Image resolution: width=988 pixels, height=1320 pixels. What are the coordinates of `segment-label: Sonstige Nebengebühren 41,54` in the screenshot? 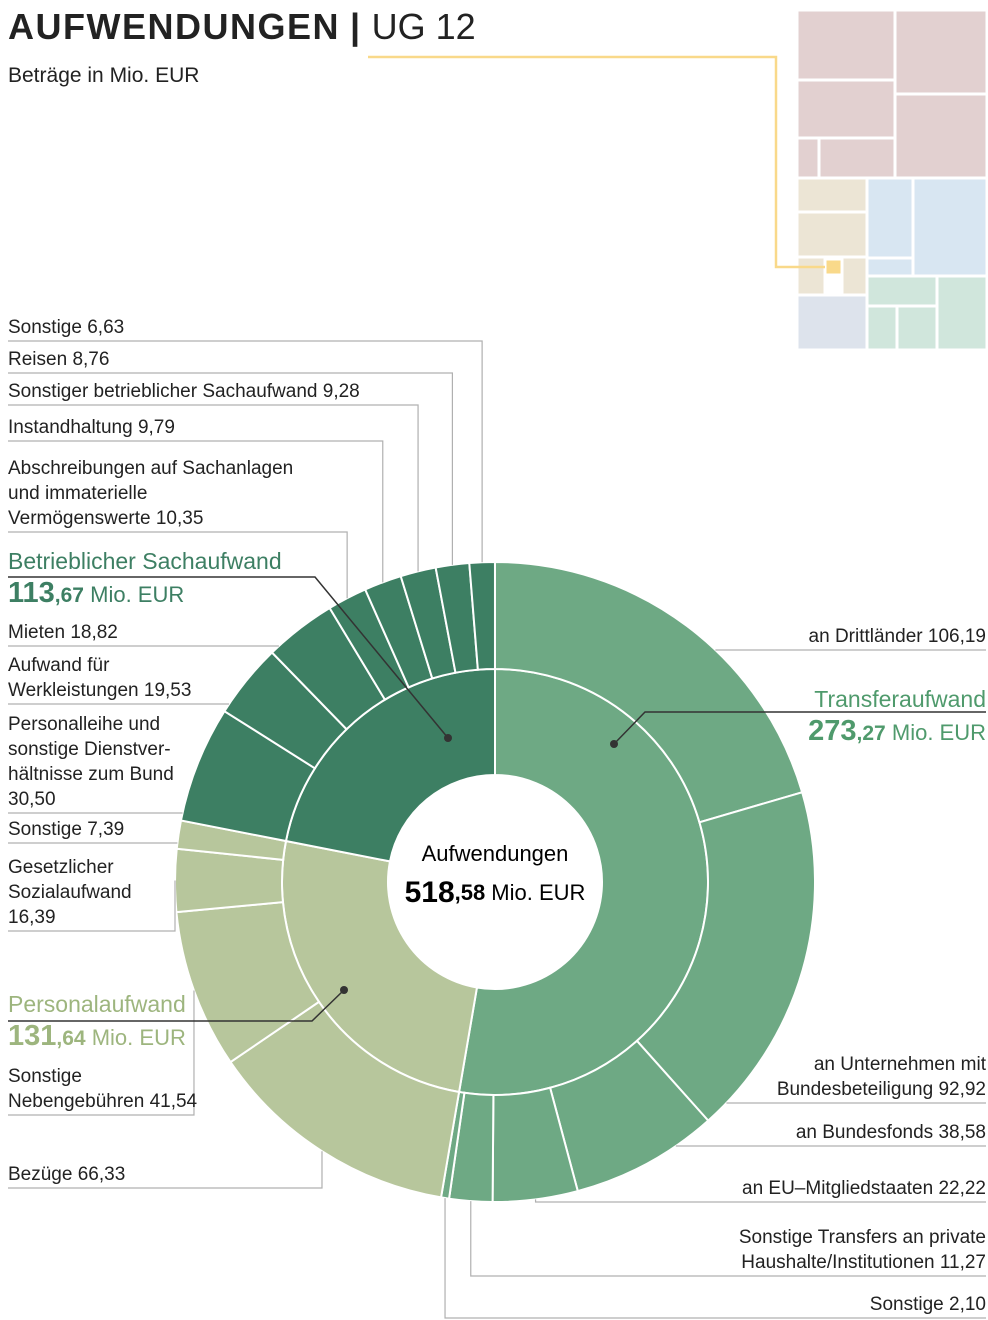 It's located at (102, 1089).